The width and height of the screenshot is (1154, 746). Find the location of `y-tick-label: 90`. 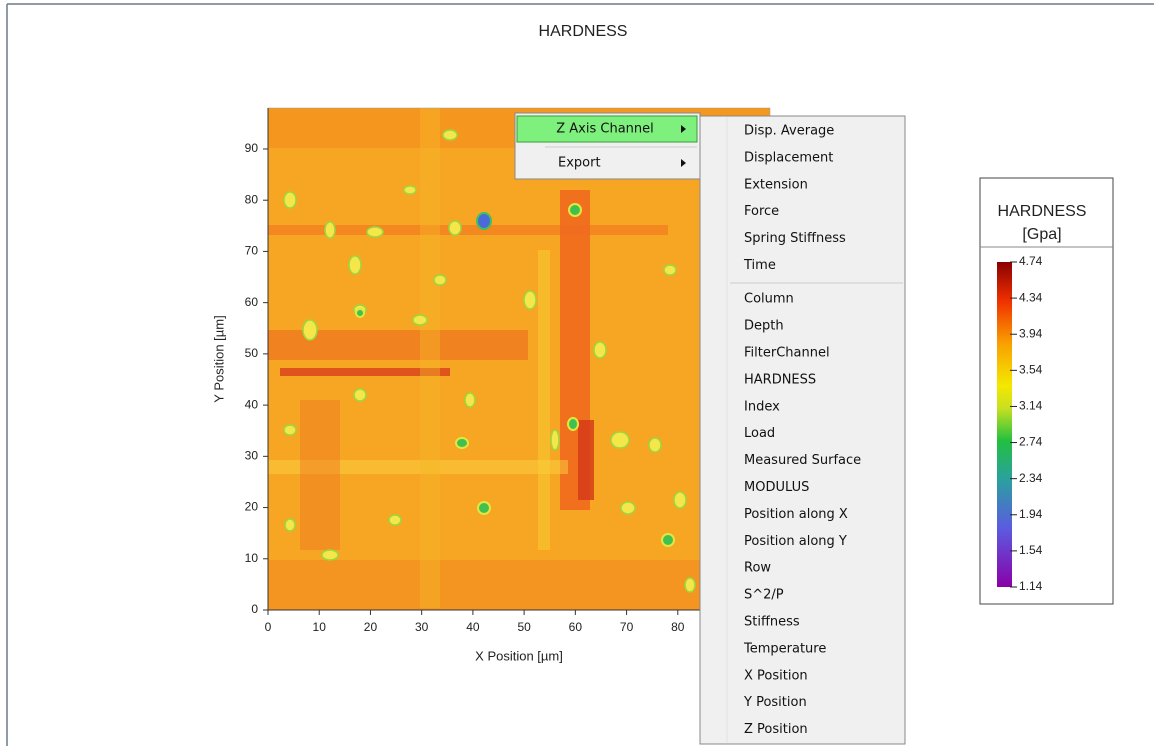

y-tick-label: 90 is located at coordinates (252, 148).